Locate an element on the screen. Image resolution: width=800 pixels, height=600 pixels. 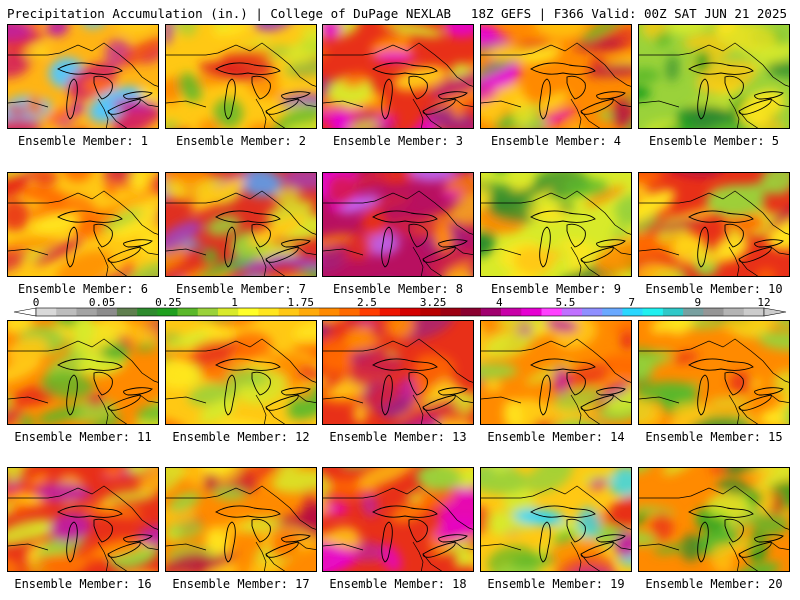
ensemble-member-label: Ensemble Member: 8 is located at coordinates (398, 289).